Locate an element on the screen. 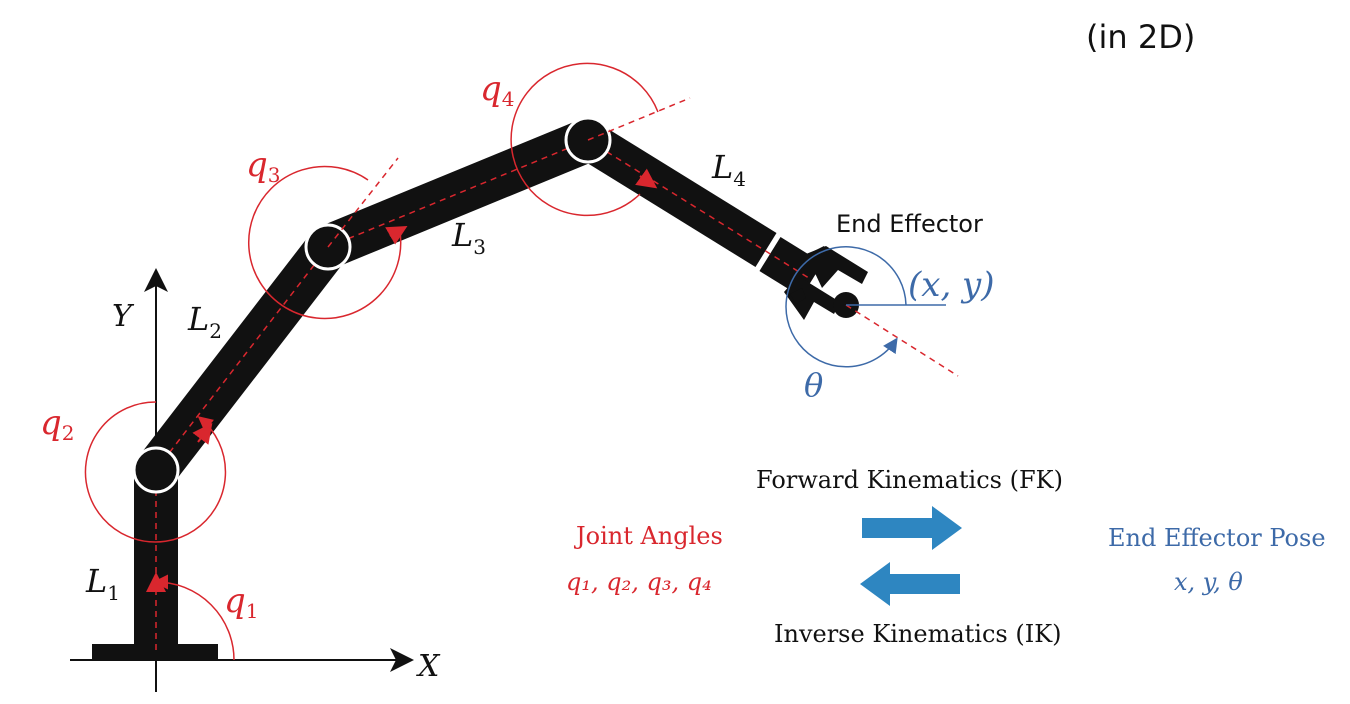 Image resolution: width=1350 pixels, height=704 pixels. l4-label: L4 is located at coordinates (728, 169).